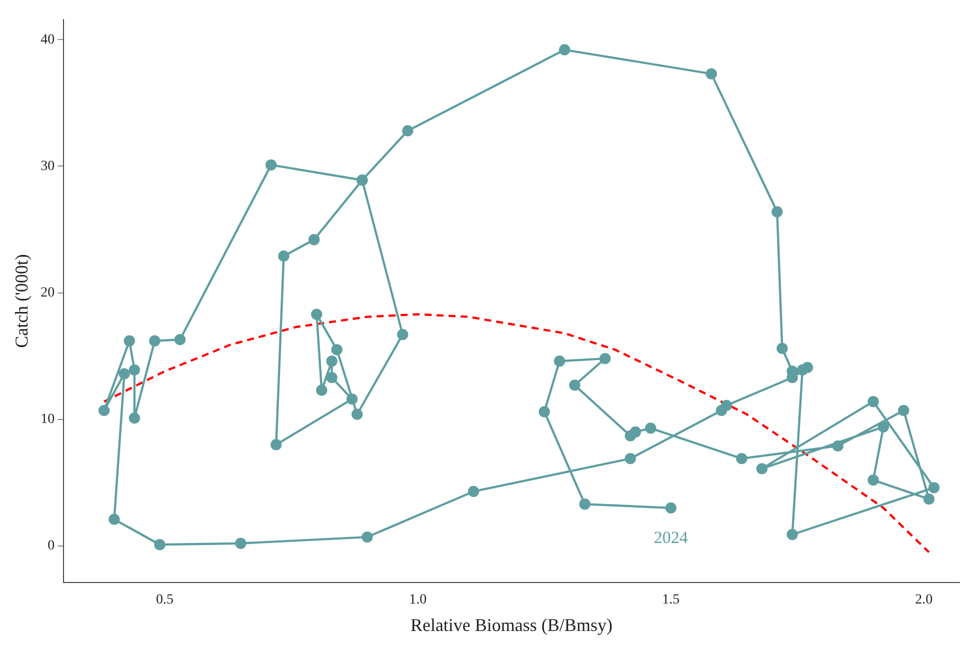 The image size is (974, 649). What do you see at coordinates (22, 301) in the screenshot?
I see `y-axis-title: Catch ('000t)` at bounding box center [22, 301].